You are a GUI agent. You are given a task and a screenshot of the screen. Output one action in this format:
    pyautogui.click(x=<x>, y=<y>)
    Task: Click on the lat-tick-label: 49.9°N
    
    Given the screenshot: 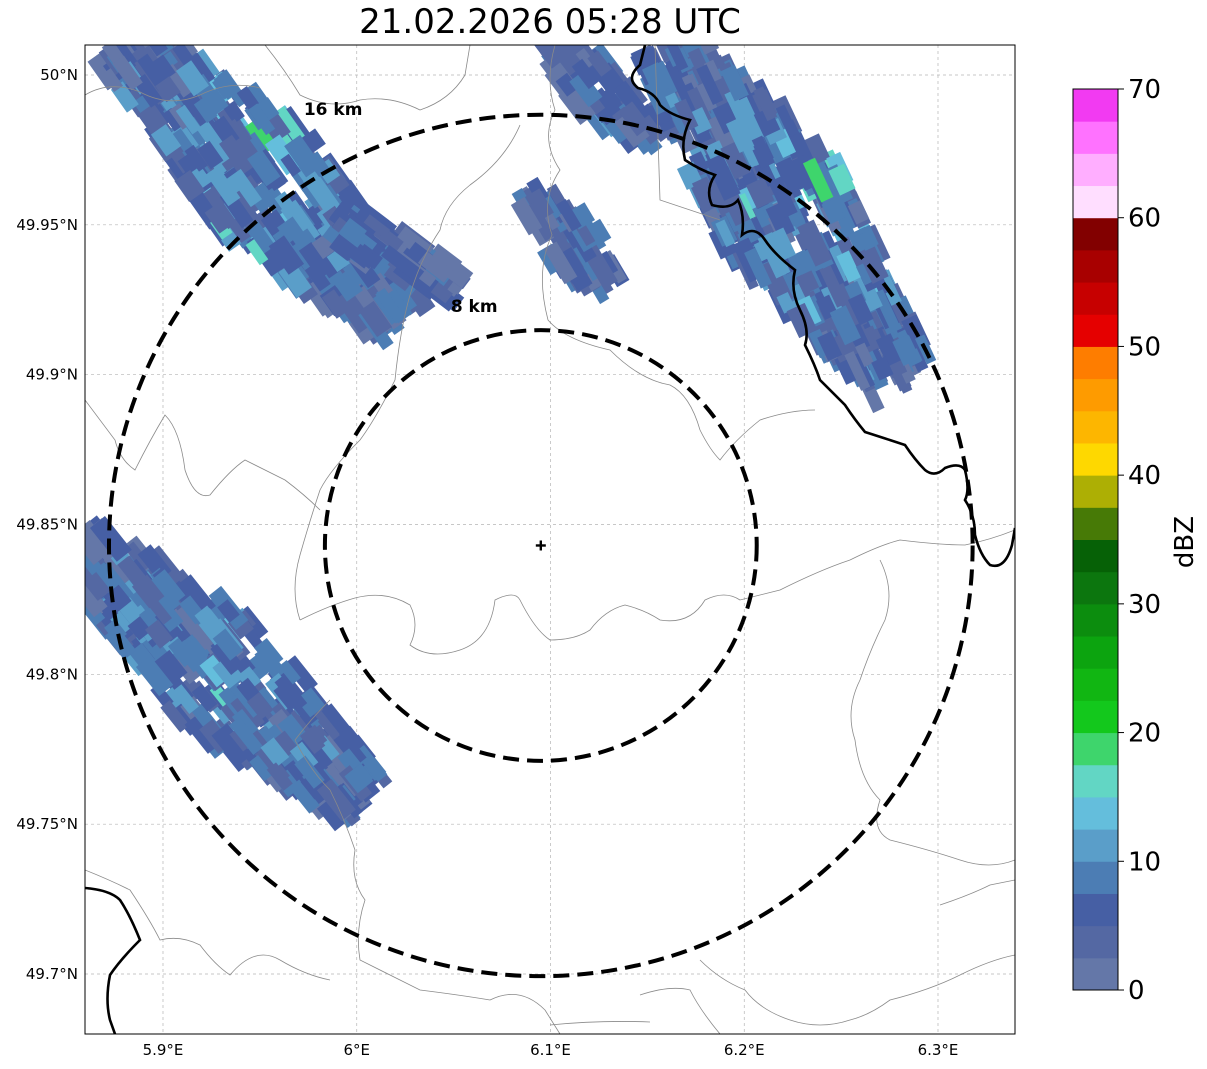 What is the action you would take?
    pyautogui.click(x=52, y=375)
    